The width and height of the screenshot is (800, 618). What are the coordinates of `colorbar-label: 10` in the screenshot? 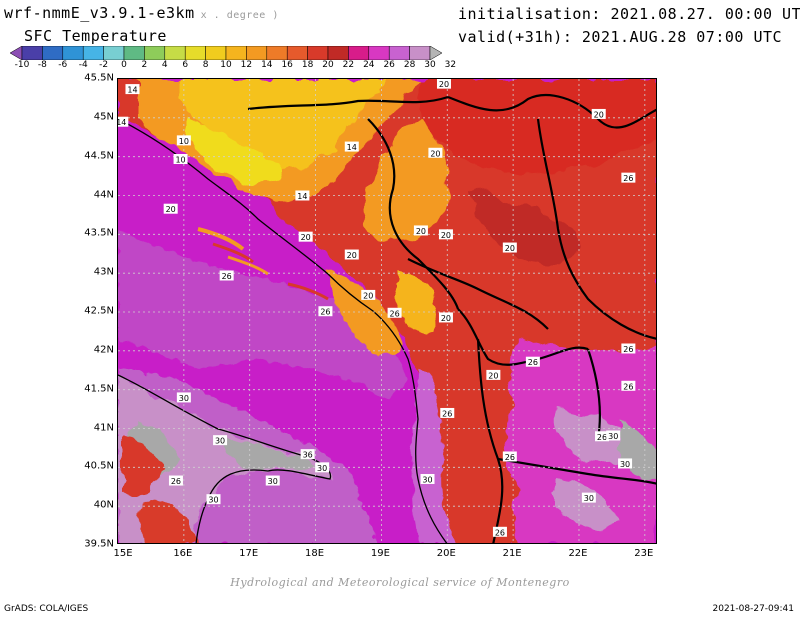 It's located at (226, 65).